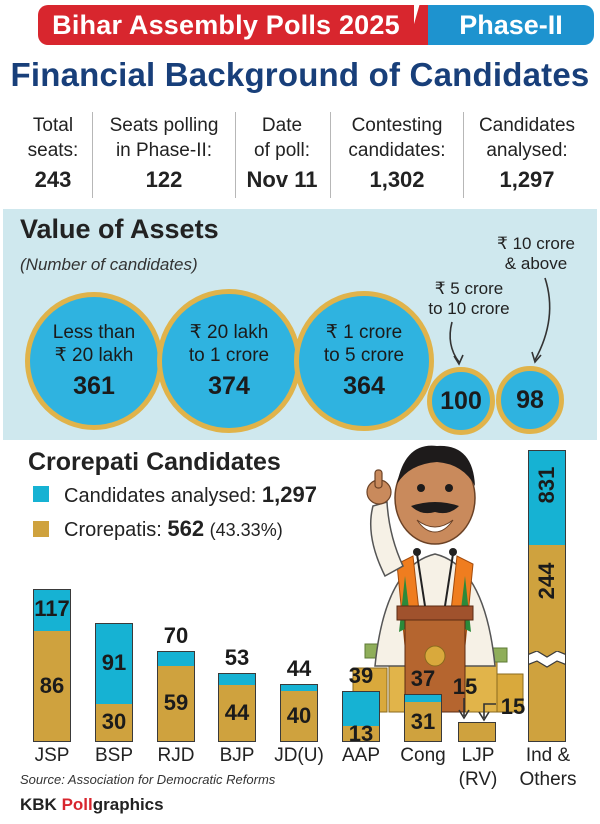  What do you see at coordinates (361, 733) in the screenshot?
I see `bar-label-crorepatis: 13` at bounding box center [361, 733].